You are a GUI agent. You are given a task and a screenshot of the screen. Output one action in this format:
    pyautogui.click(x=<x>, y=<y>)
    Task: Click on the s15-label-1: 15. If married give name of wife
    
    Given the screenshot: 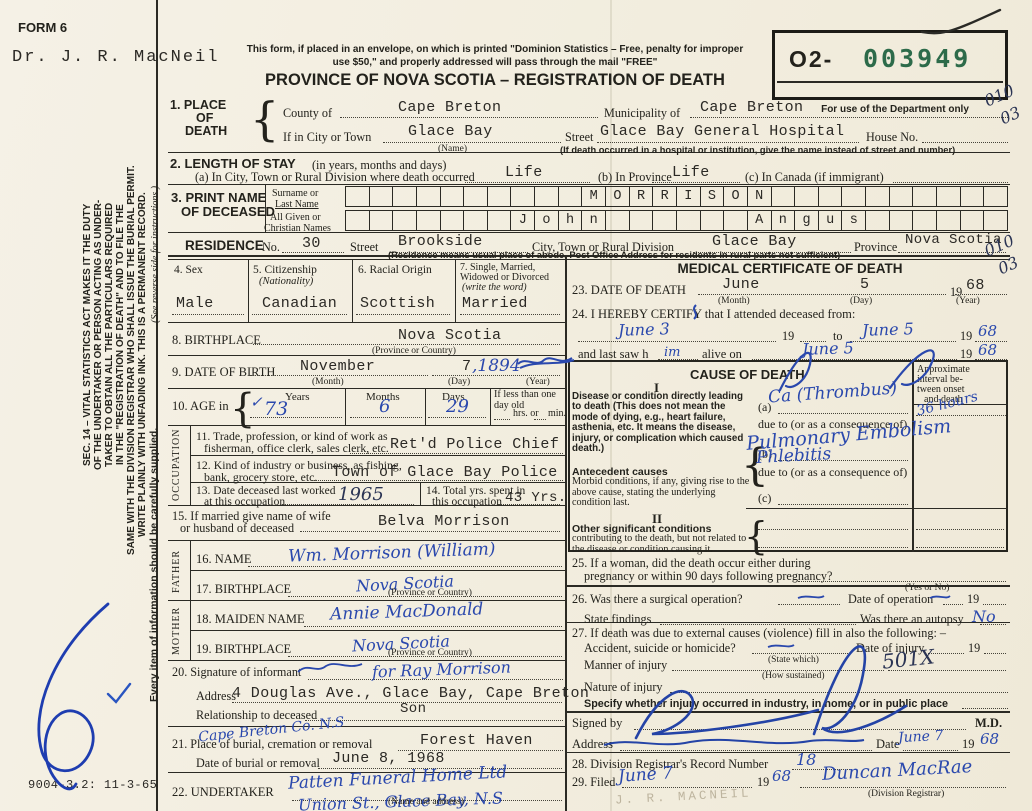 What is the action you would take?
    pyautogui.click(x=251, y=516)
    